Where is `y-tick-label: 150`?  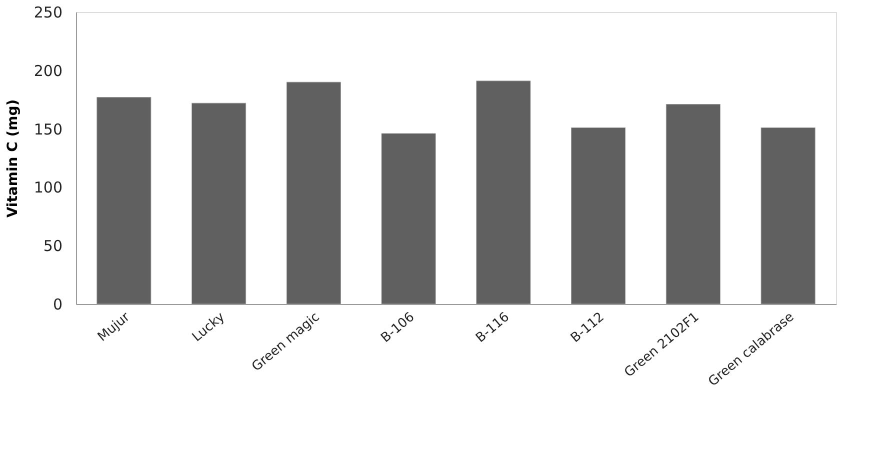
y-tick-label: 150 is located at coordinates (48, 129).